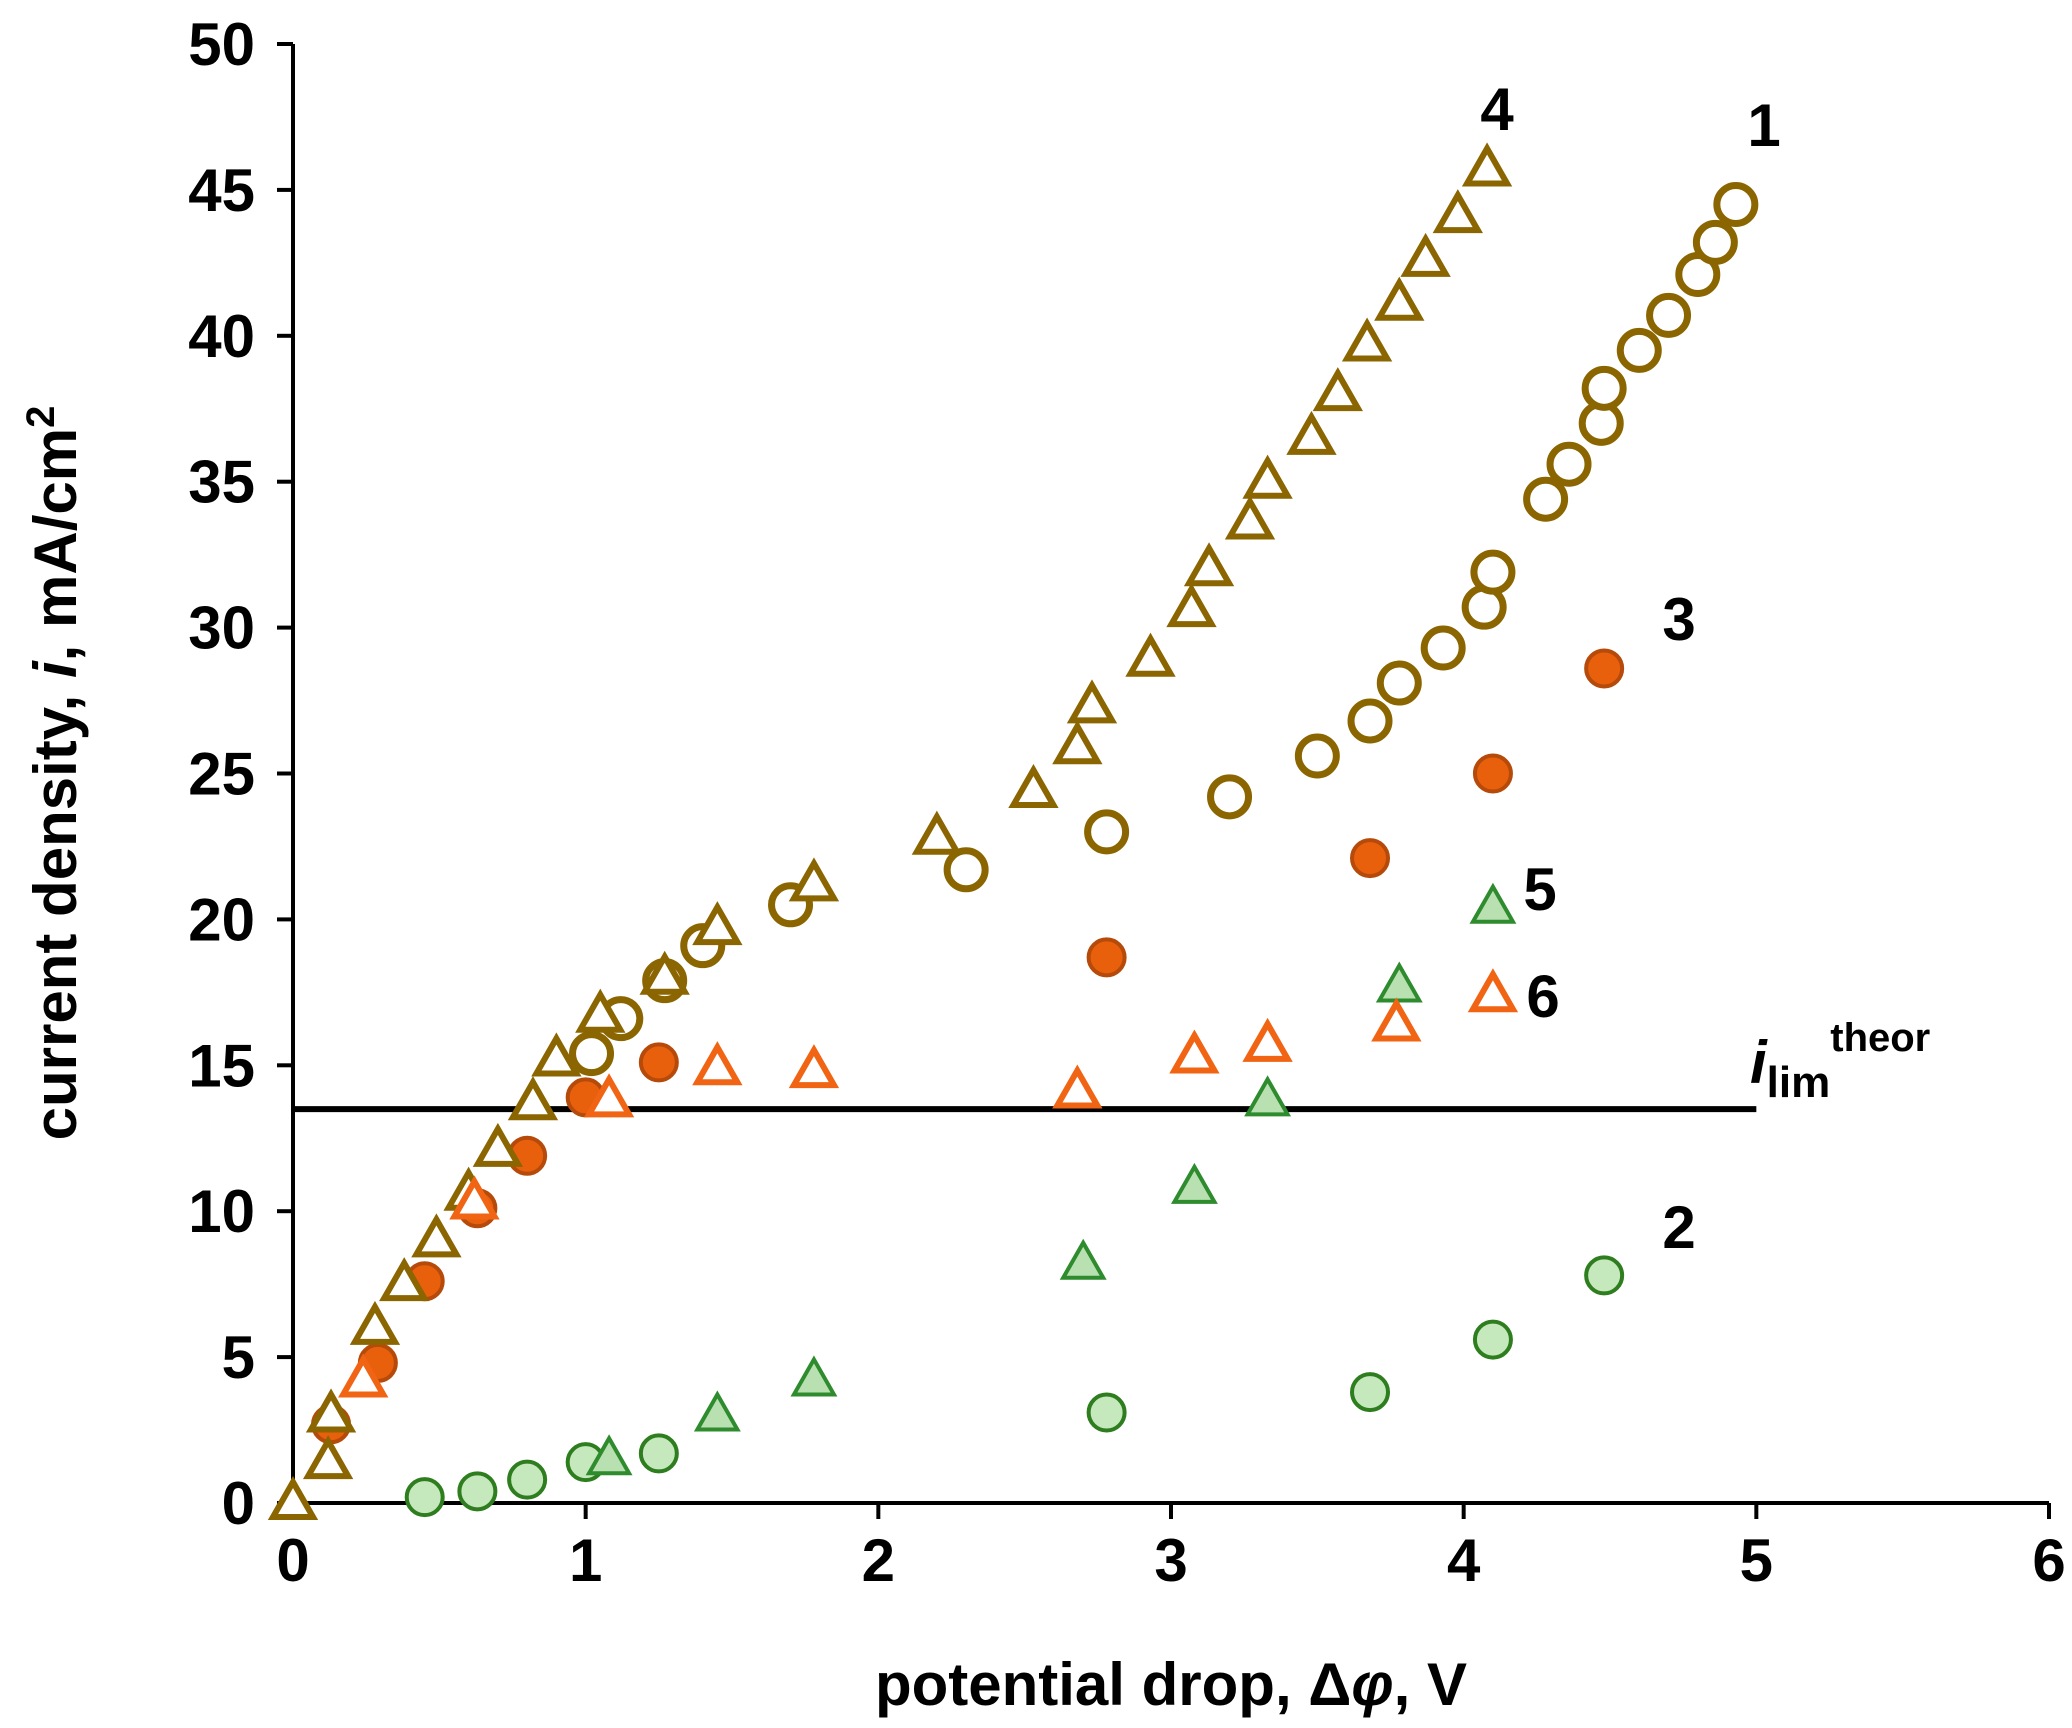  I want to click on y-tick-label: 0, so click(238, 1503).